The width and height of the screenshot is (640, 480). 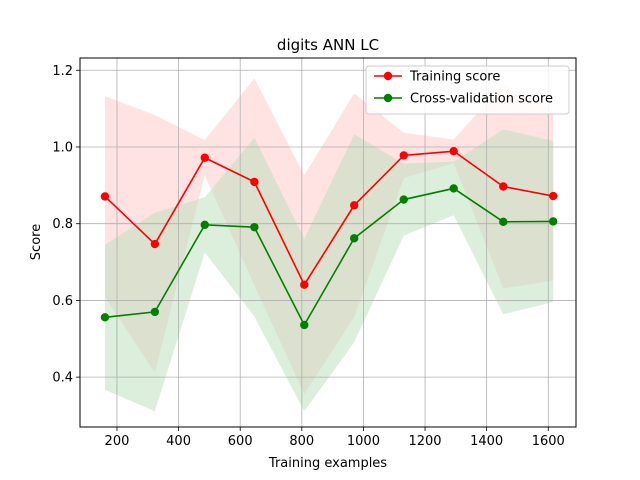 I want to click on x-tick-label: 400, so click(x=178, y=441).